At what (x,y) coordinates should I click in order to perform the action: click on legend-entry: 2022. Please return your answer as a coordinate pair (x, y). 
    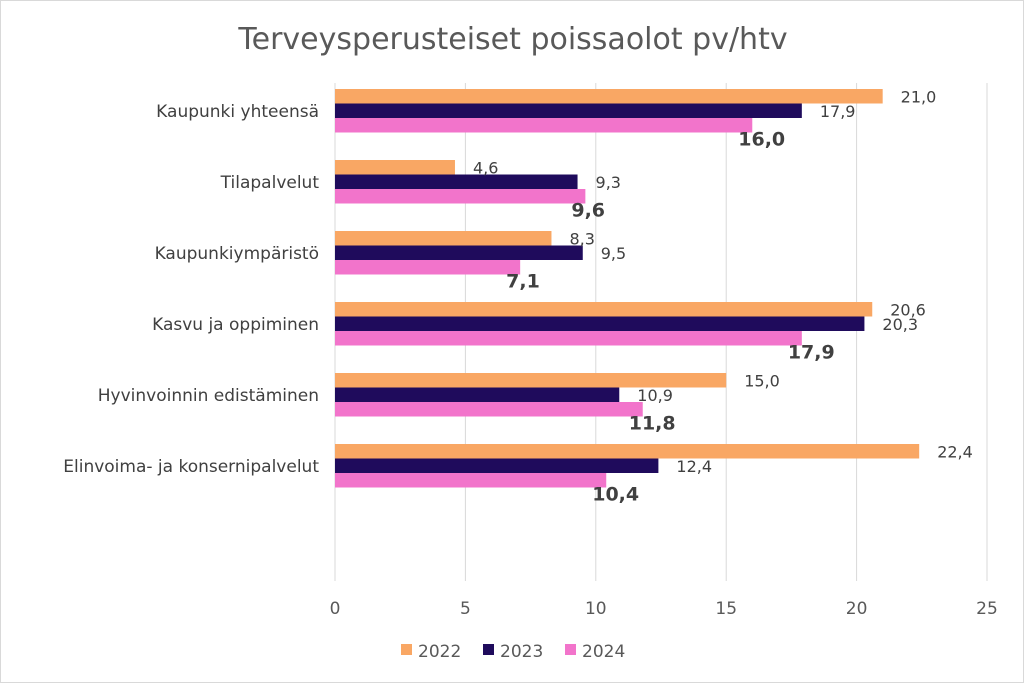
    Looking at the image, I should click on (439, 652).